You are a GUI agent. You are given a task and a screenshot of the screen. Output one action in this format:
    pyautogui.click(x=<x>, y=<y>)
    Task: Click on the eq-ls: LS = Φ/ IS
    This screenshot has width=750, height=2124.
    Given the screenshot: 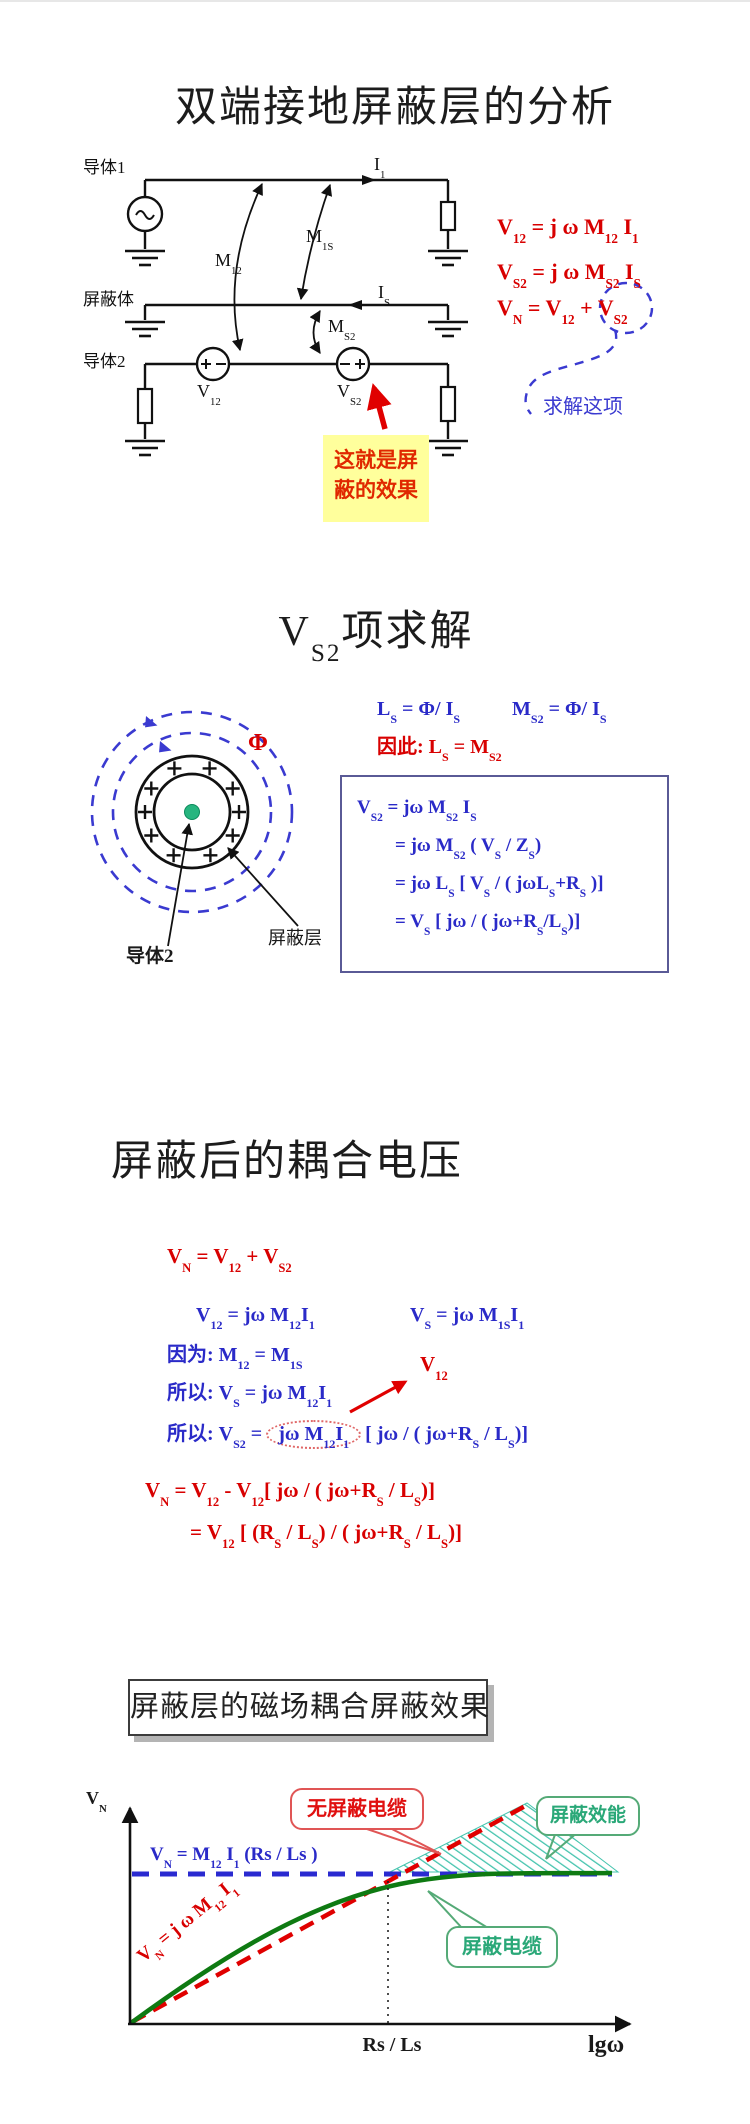 What is the action you would take?
    pyautogui.click(x=419, y=712)
    